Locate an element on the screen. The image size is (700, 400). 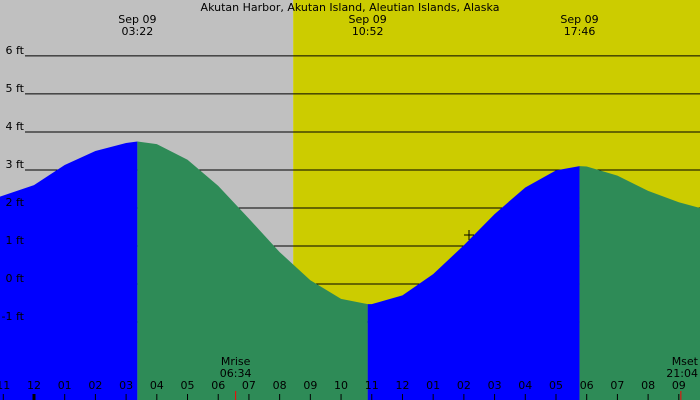
moon-label: Mrise is located at coordinates (236, 361).